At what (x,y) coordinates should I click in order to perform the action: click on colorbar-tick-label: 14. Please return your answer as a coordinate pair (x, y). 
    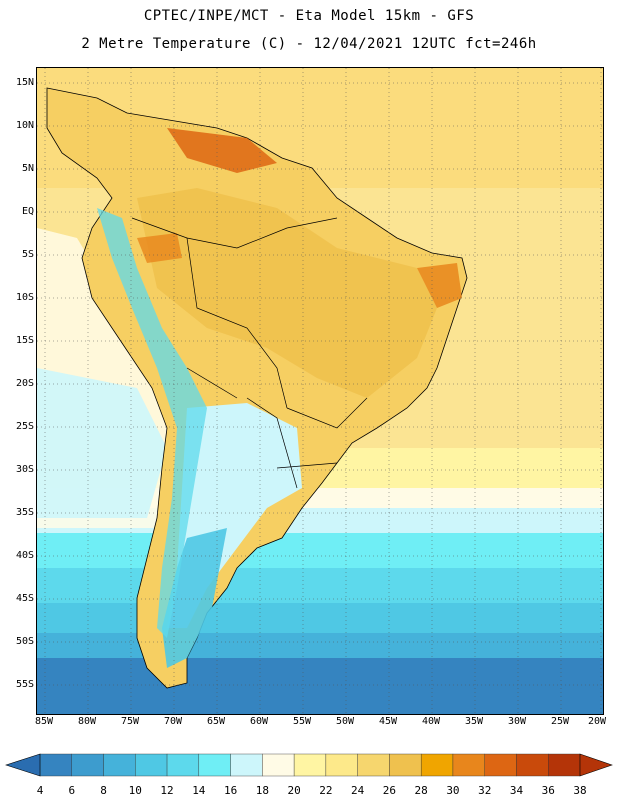
    Looking at the image, I should click on (199, 790).